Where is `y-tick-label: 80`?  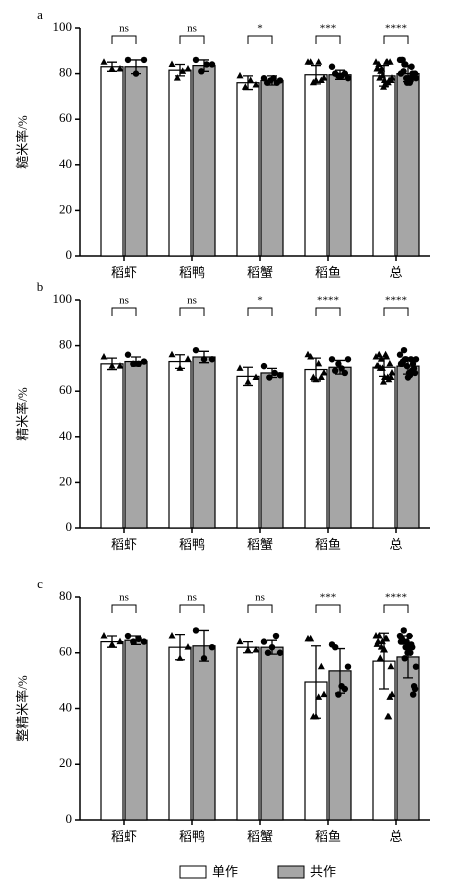 y-tick-label: 80 is located at coordinates (65, 595).